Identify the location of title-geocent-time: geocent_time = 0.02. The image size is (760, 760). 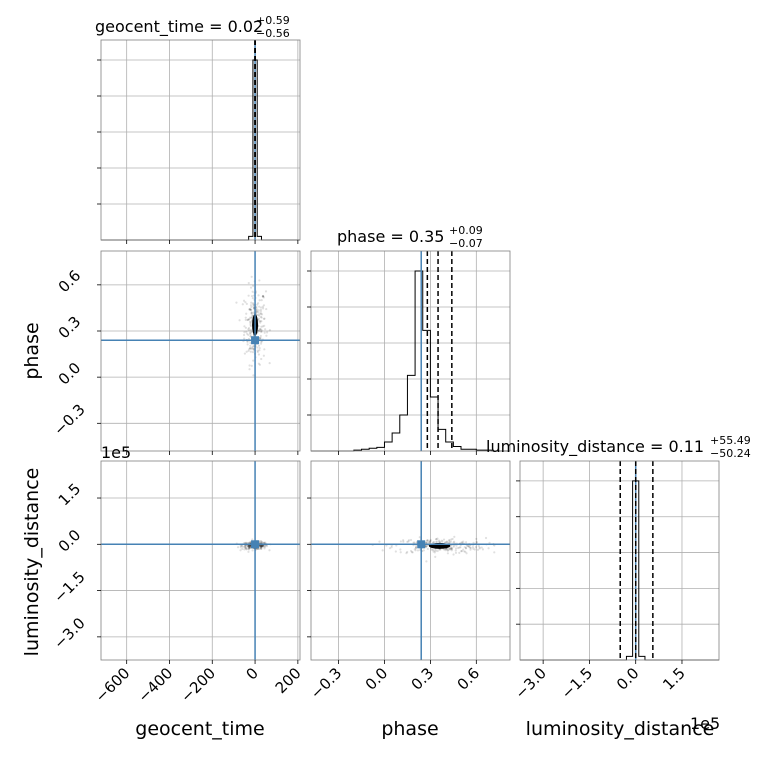
(179, 27).